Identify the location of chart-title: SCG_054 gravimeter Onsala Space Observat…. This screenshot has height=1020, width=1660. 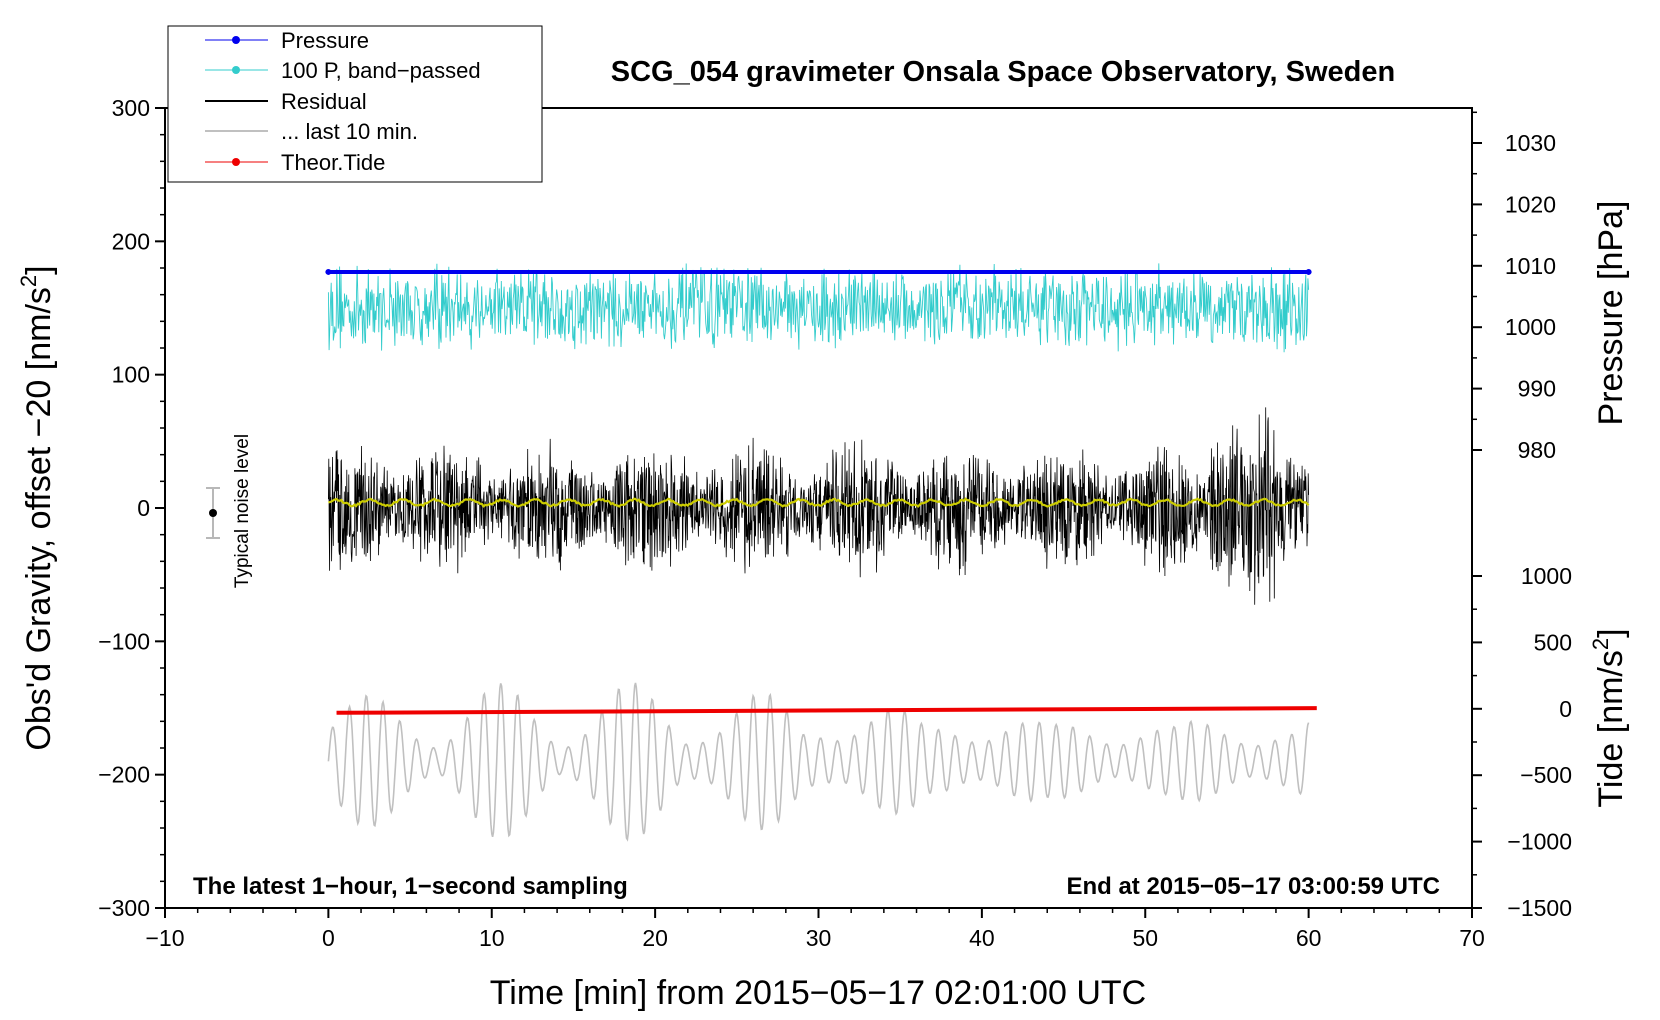
(1003, 72).